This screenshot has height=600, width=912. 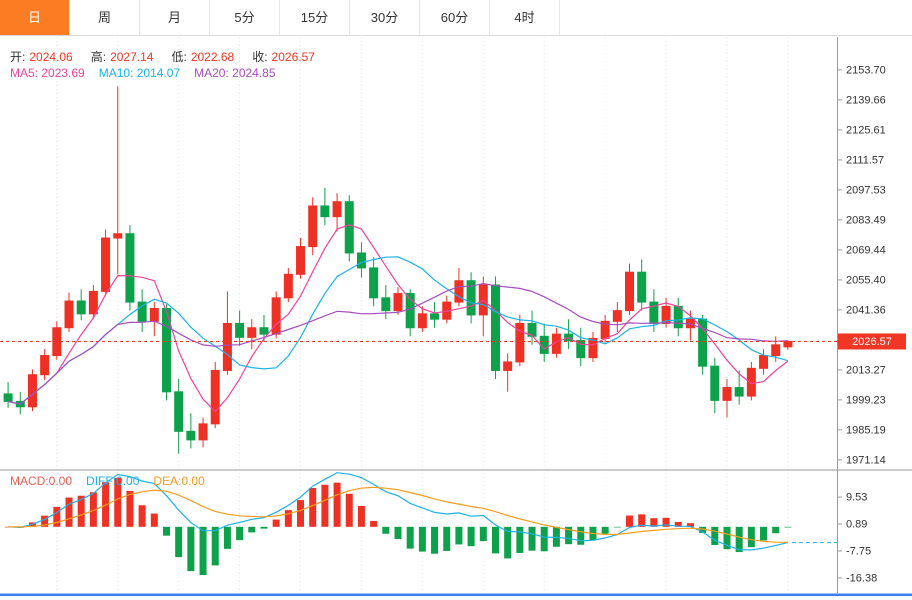 What do you see at coordinates (857, 538) in the screenshot?
I see `macd-axis-labels: 9.53 0.89 -7.75 -16.38` at bounding box center [857, 538].